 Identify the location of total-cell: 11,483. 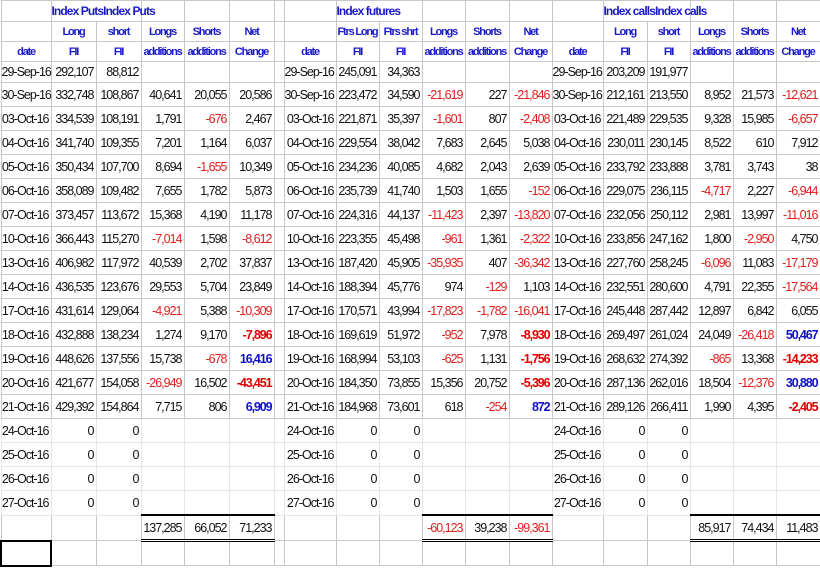
(797, 528).